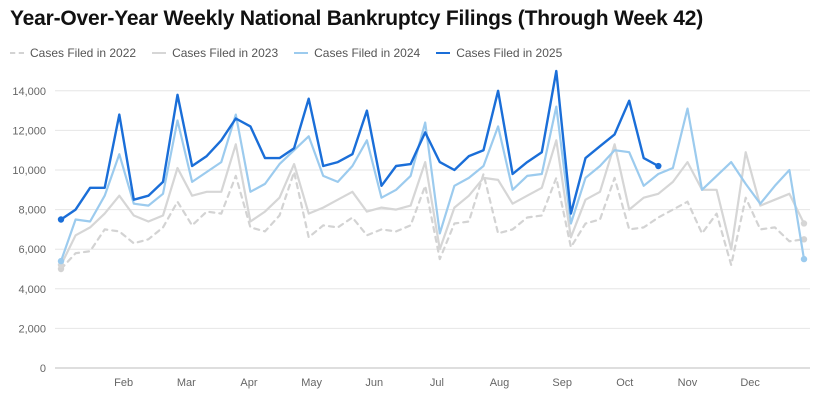  I want to click on legend-swatch-2024, so click(301, 53).